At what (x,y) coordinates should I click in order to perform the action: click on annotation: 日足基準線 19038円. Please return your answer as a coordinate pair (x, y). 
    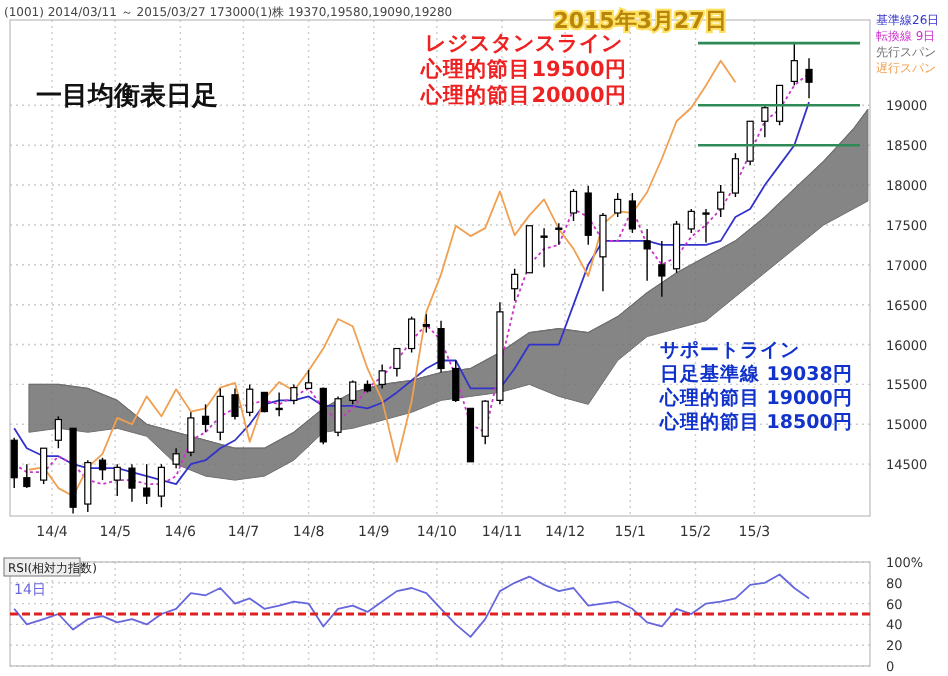
    Looking at the image, I should click on (756, 374).